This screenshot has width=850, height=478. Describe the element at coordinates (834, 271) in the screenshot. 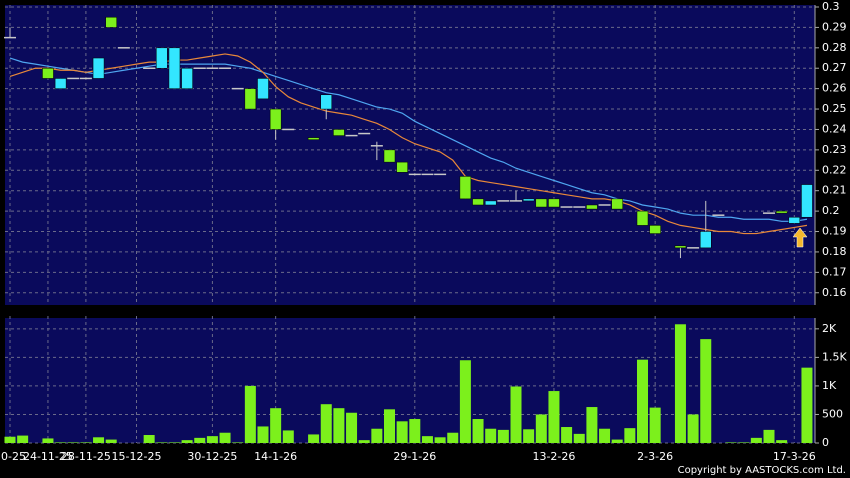

I see `y-tick-label: 0.17` at that location.